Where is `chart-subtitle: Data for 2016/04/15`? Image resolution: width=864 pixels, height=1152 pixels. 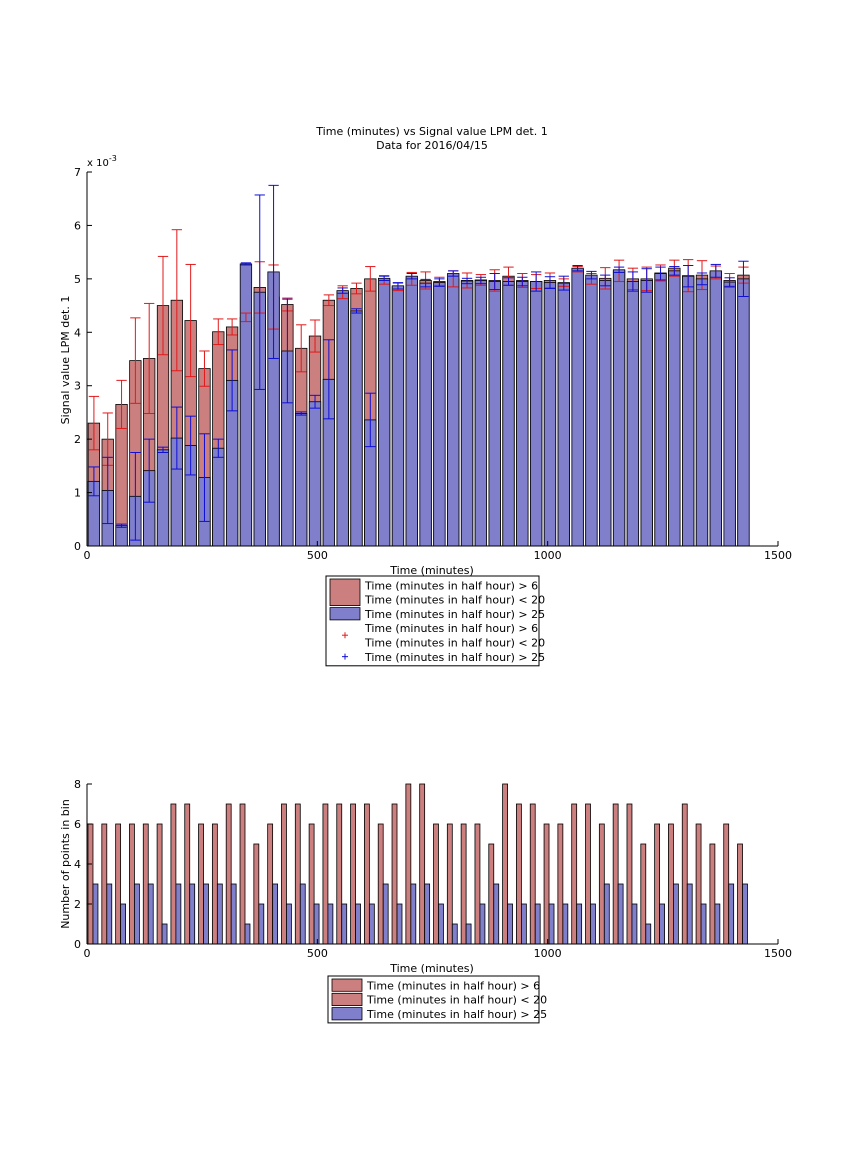
chart-subtitle: Data for 2016/04/15 is located at coordinates (432, 145).